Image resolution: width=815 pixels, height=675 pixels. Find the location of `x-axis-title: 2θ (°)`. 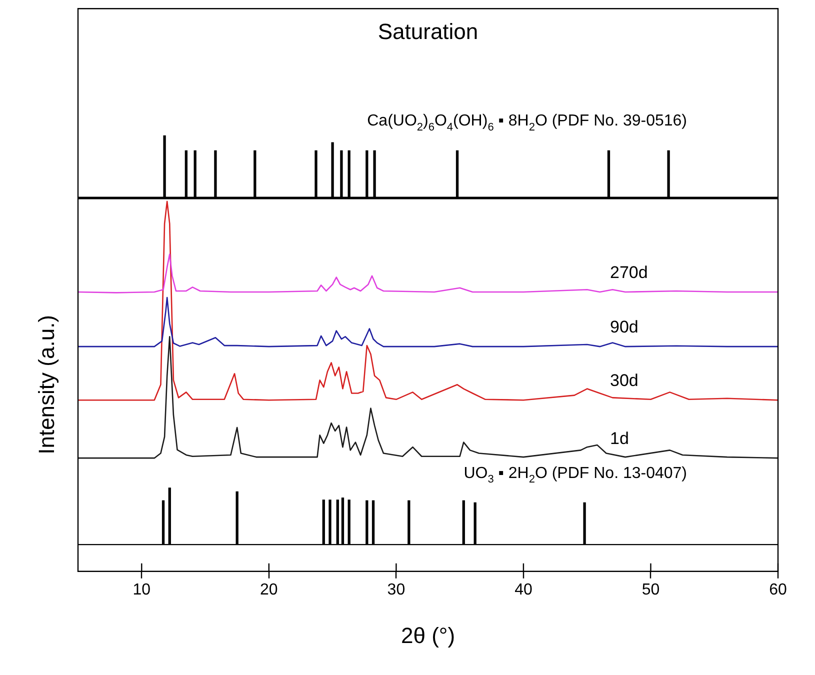

x-axis-title: 2θ (°) is located at coordinates (428, 635).